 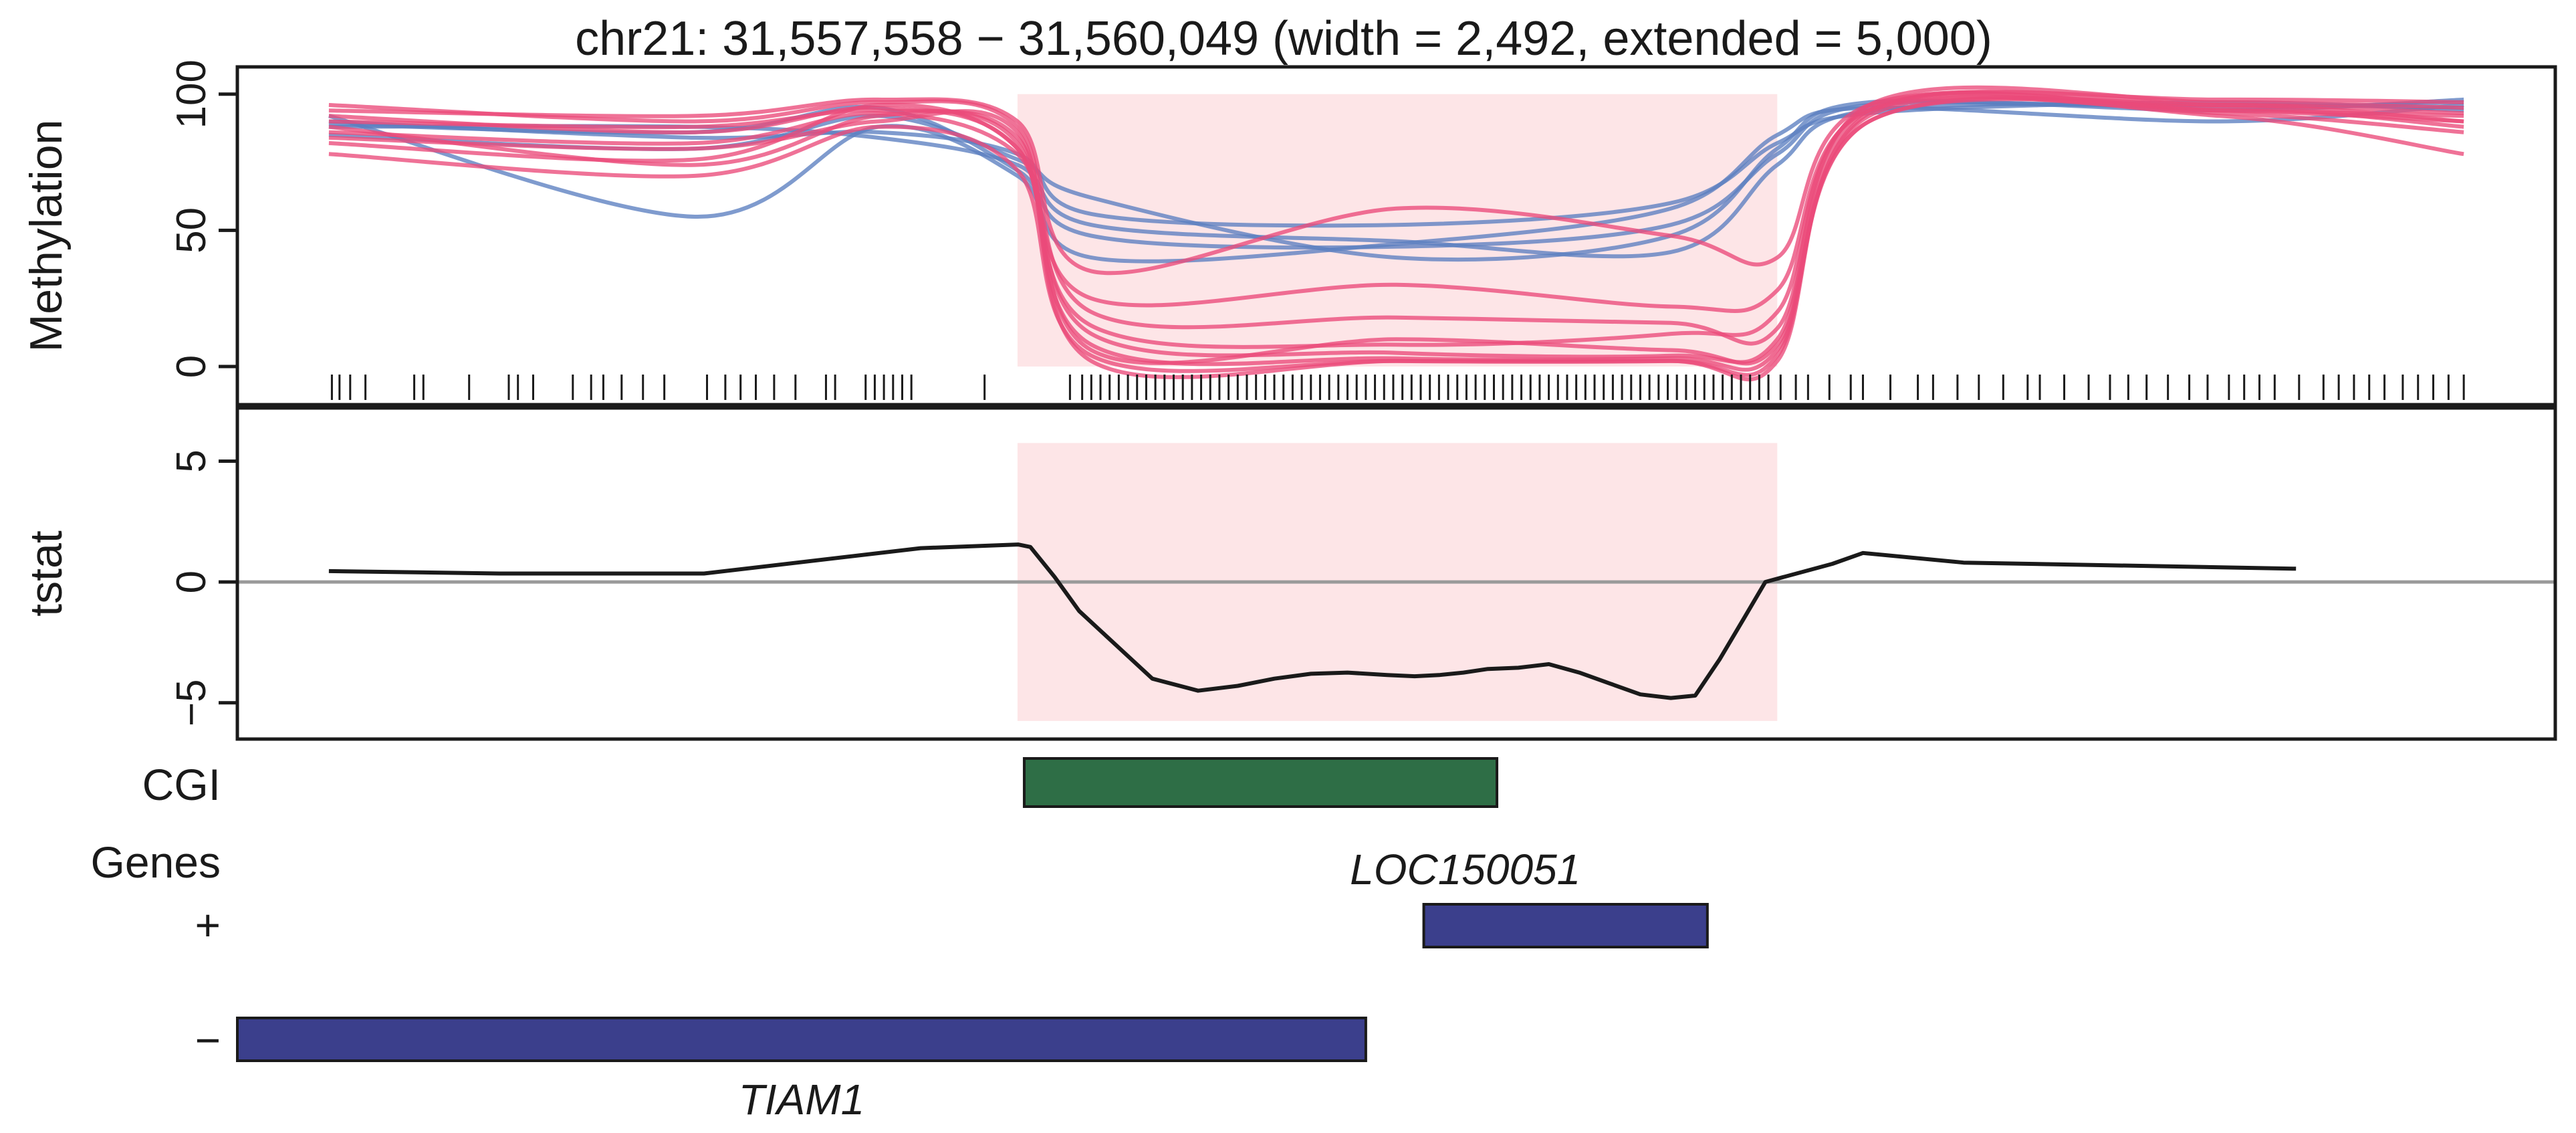 I want to click on cgi-box, so click(x=1260, y=782).